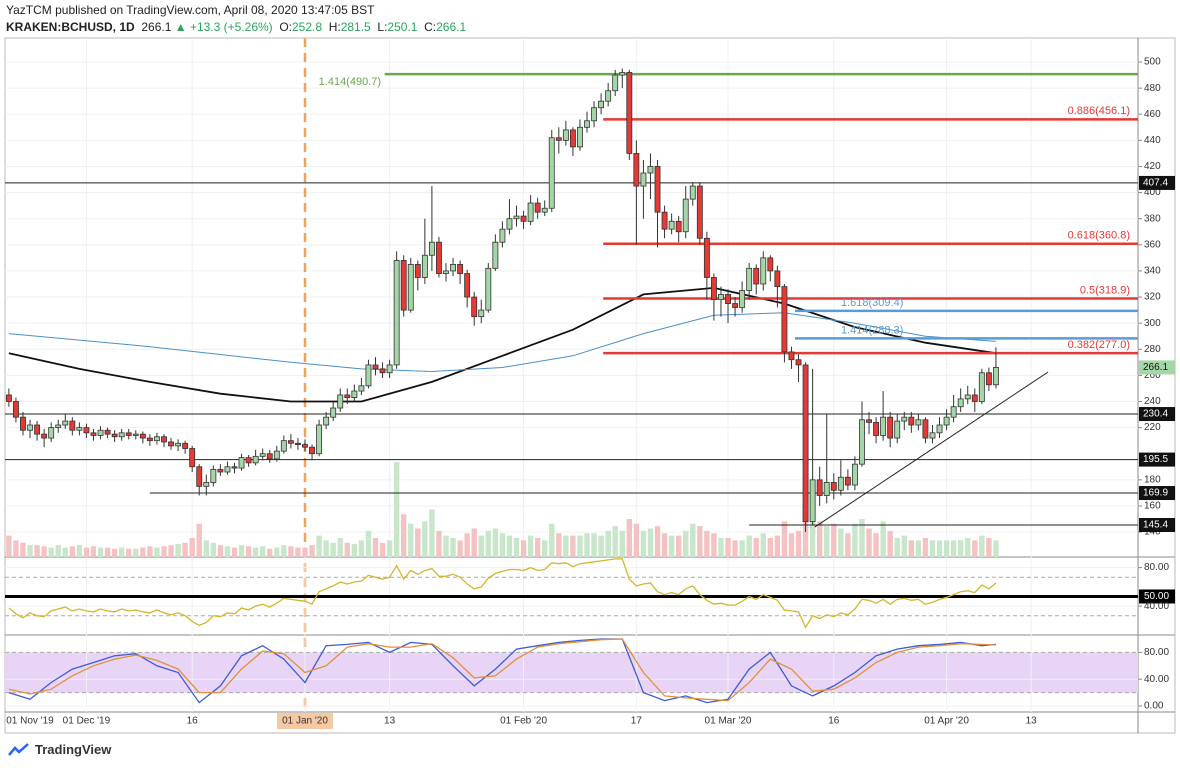  I want to click on level-badge-label: 169.9, so click(1155, 493).